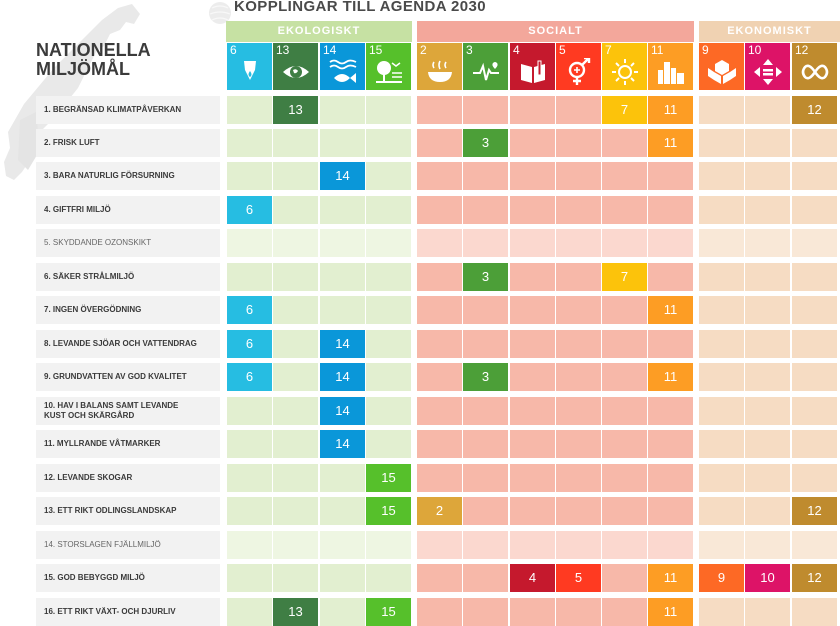 The image size is (840, 626). Describe the element at coordinates (388, 66) in the screenshot. I see `goal-header-15: 15` at that location.